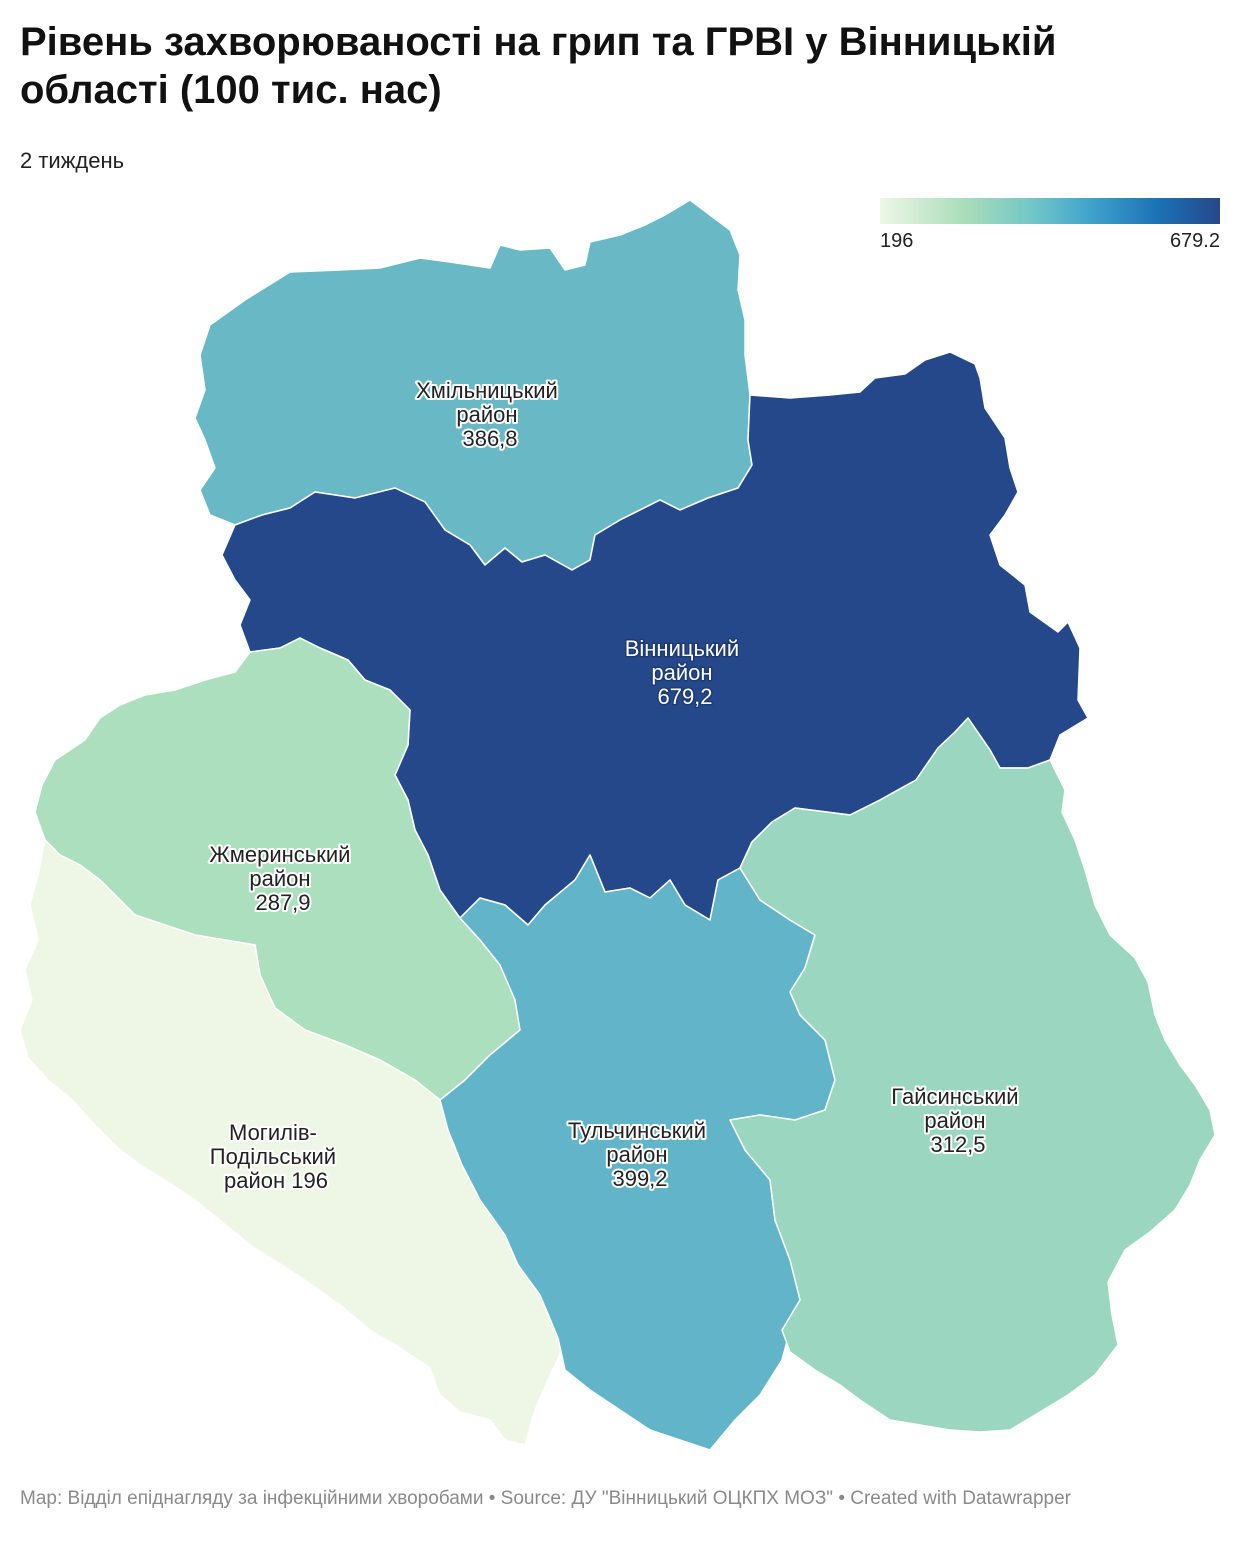 This screenshot has height=1560, width=1240. I want to click on label-zhmerynskyi: Жмеринський район 287,9, so click(282, 878).